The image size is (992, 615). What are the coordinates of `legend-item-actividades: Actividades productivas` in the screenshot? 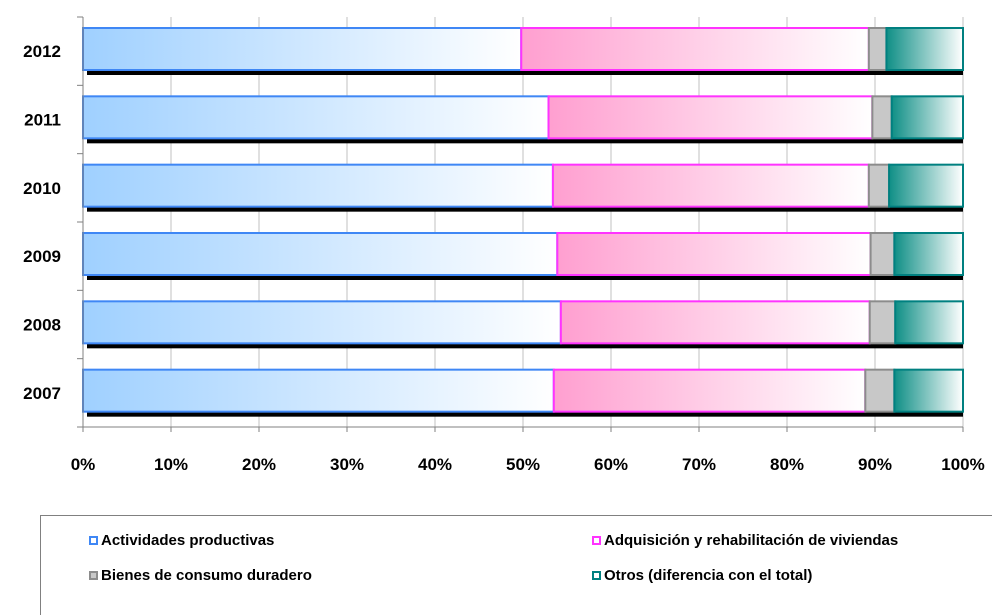 It's located at (181, 540).